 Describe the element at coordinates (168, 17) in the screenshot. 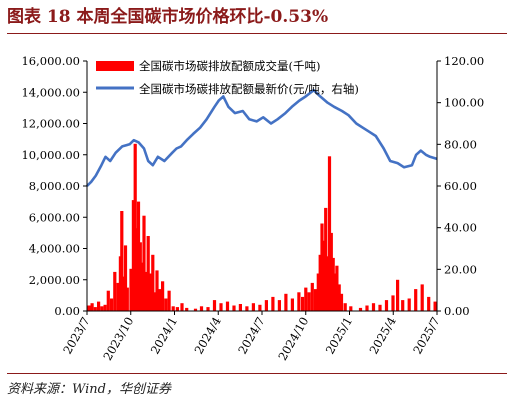

I see `figure-title: 图表 18 本周全国碳市场价格环比-0.53%` at that location.